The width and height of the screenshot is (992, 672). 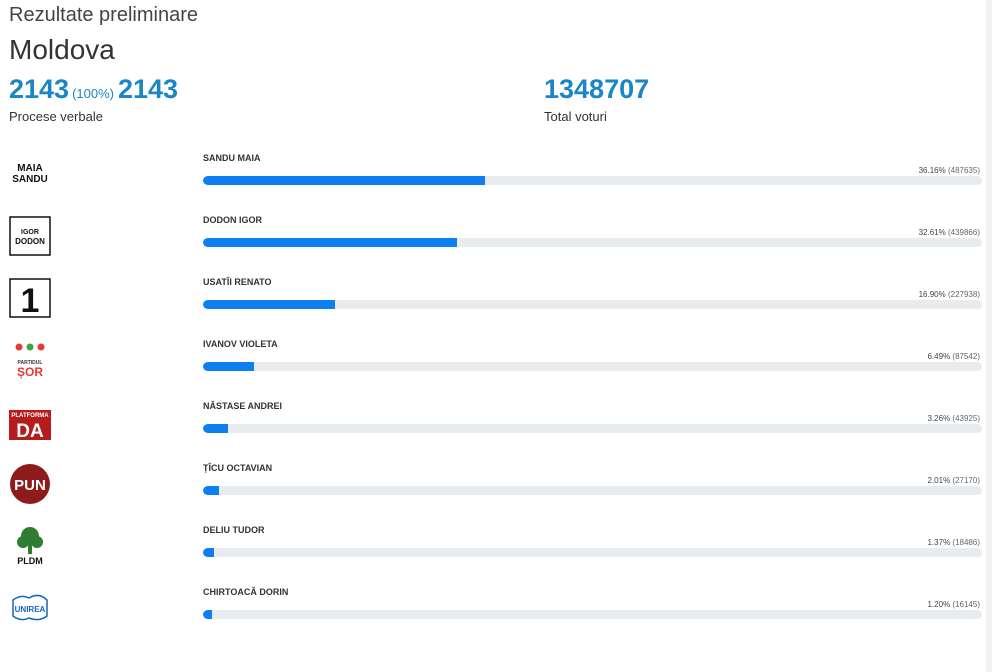 I want to click on pun-logo: PUN, so click(x=30, y=483).